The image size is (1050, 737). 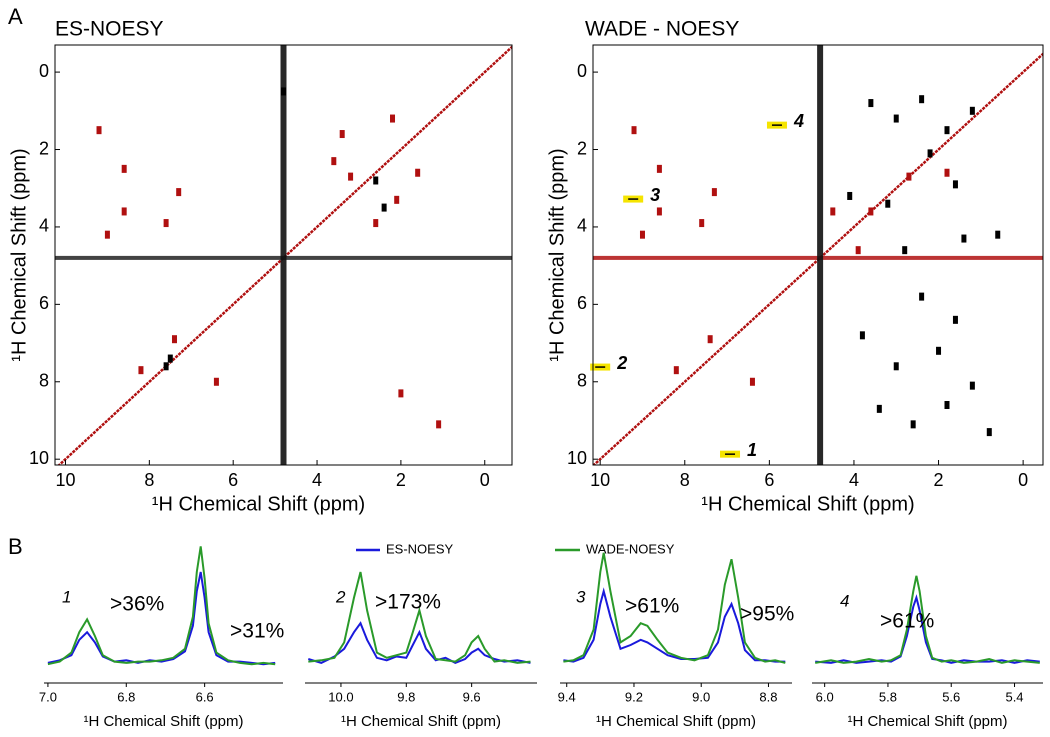 What do you see at coordinates (44, 381) in the screenshot?
I see `y-tick-label: 8` at bounding box center [44, 381].